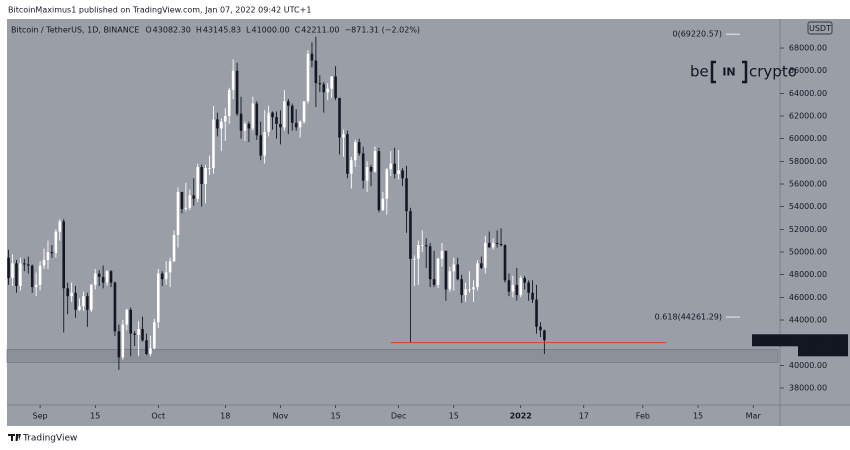  Describe the element at coordinates (775, 340) in the screenshot. I see `symbol-label: BTCUSDT` at that location.